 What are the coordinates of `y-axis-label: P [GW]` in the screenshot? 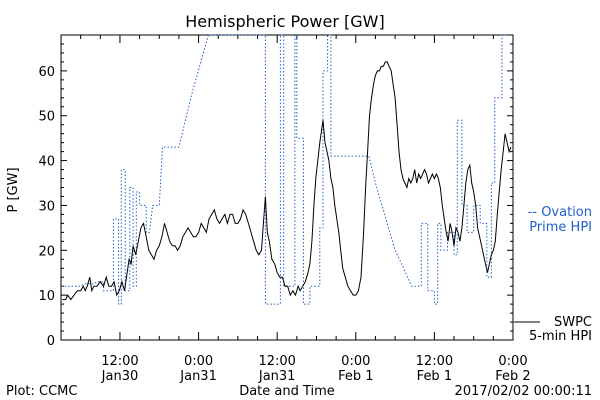 It's located at (13, 189).